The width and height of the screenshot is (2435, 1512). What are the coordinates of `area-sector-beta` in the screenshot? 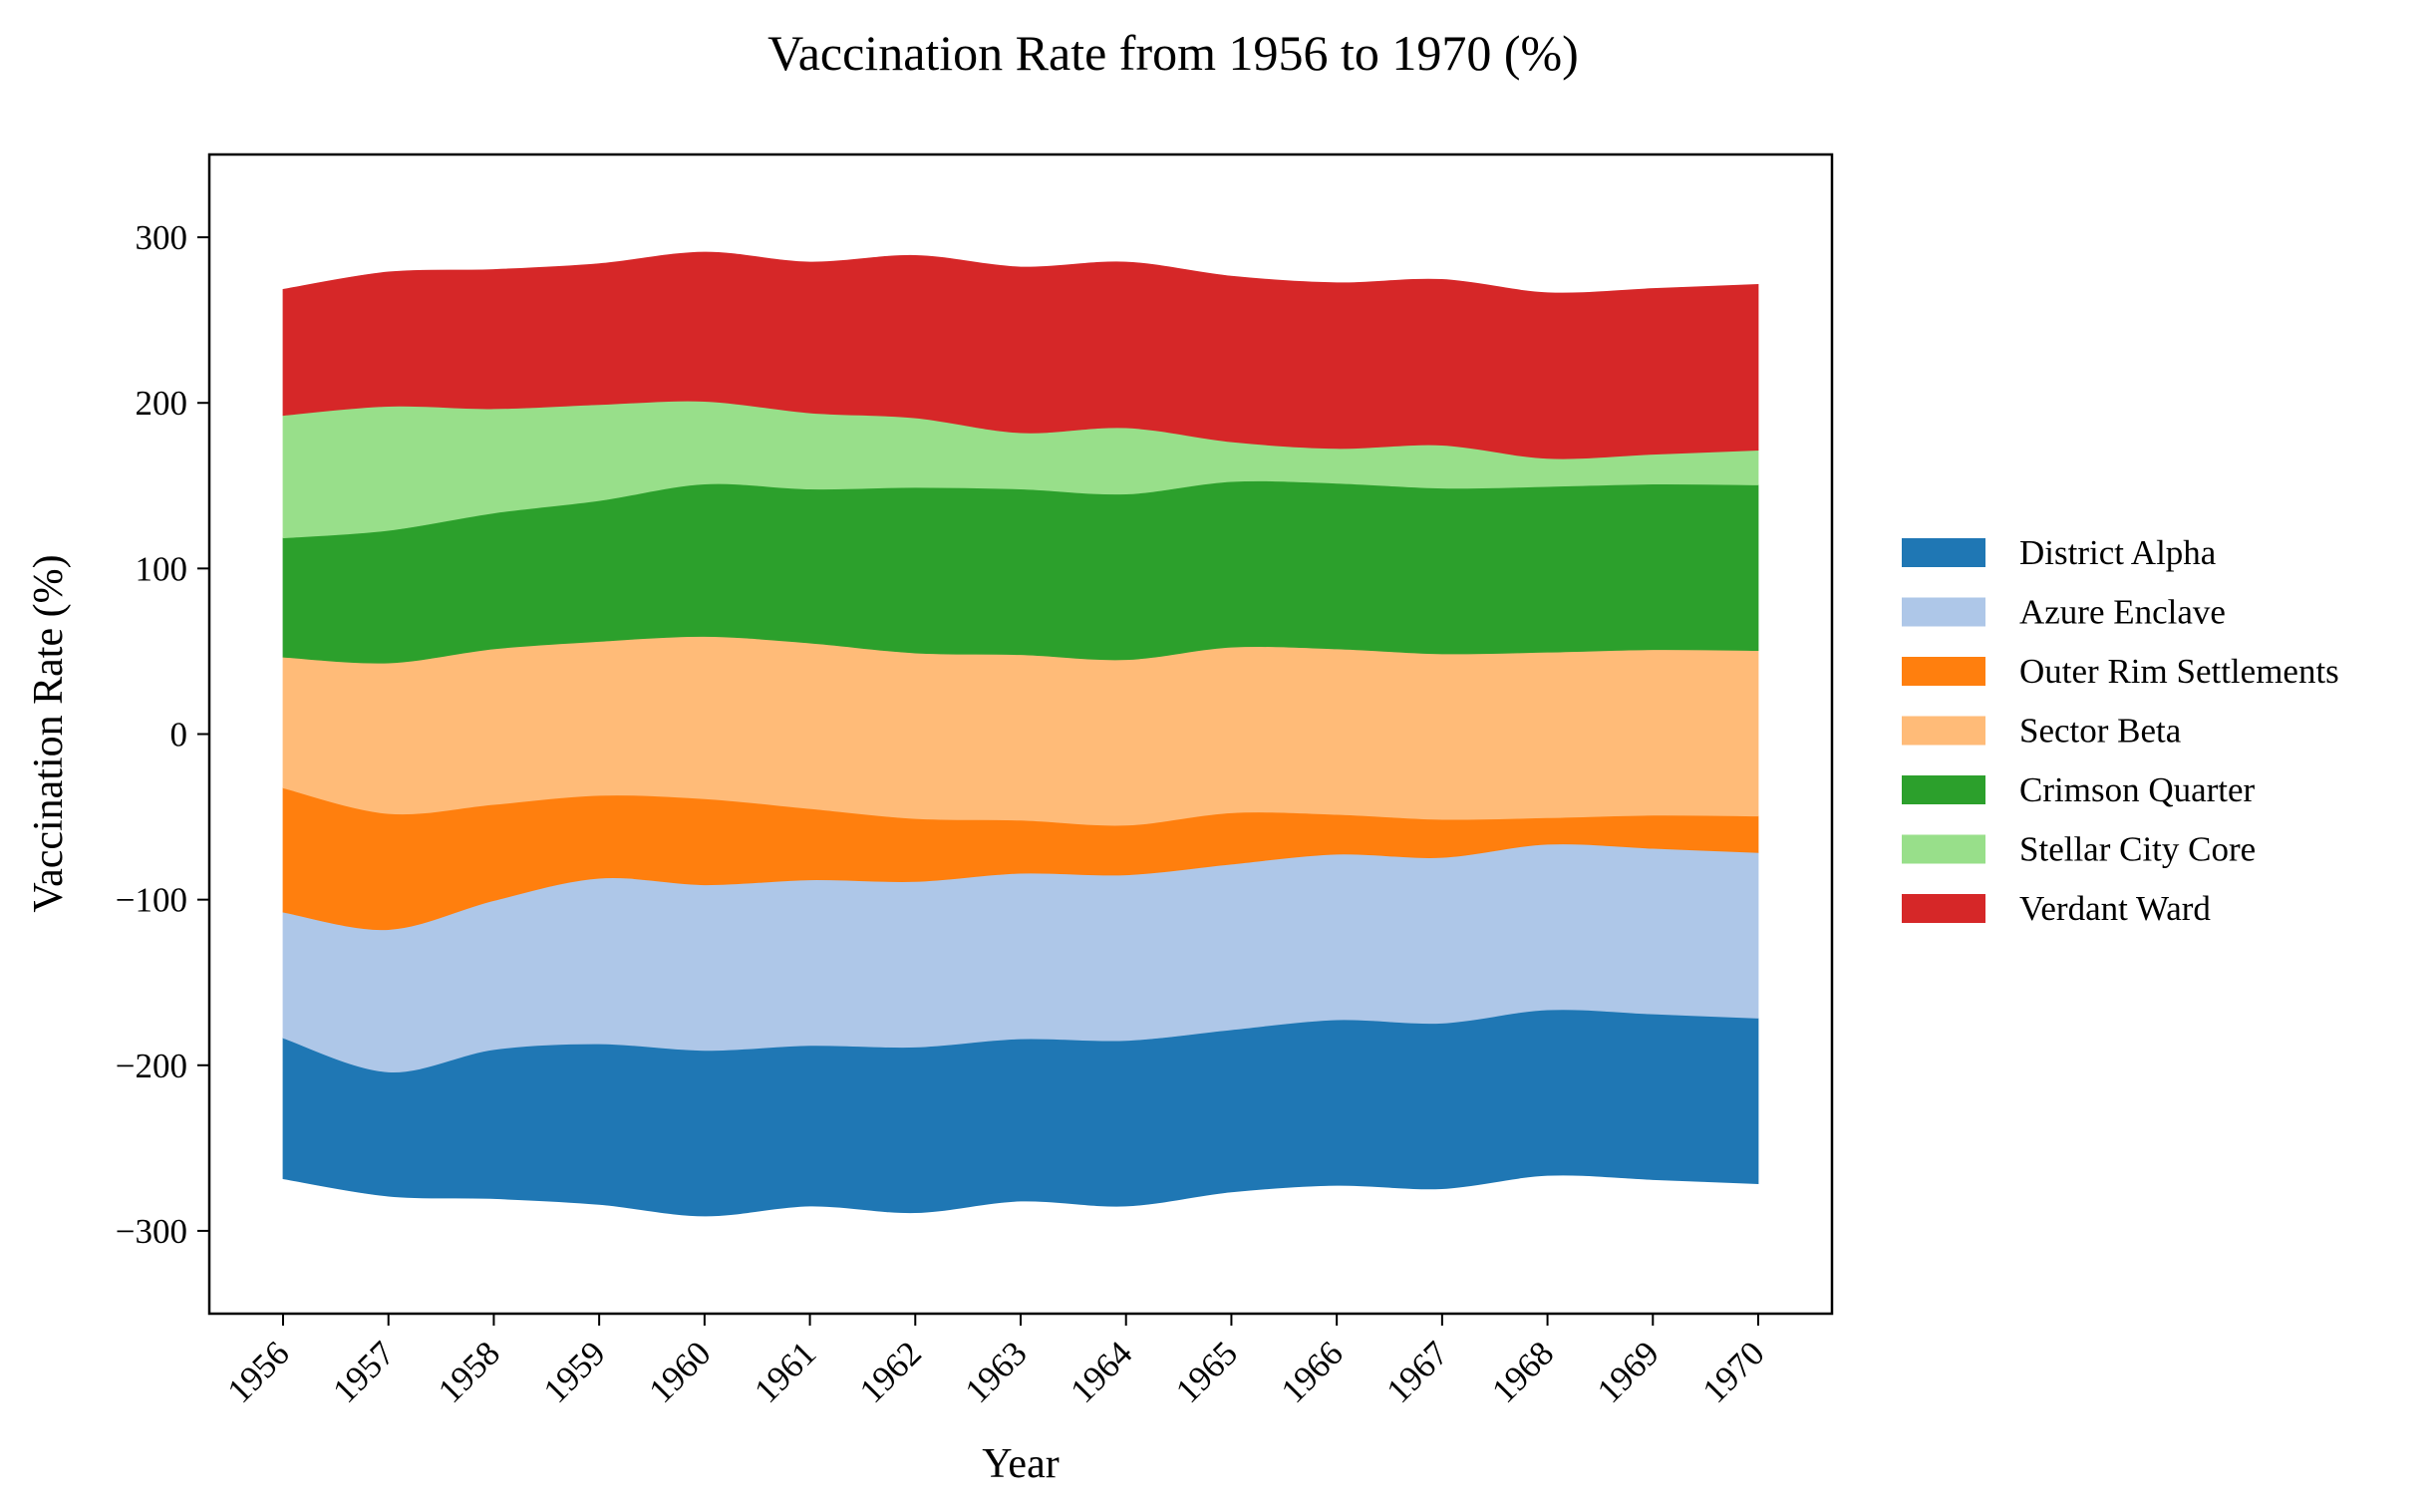 It's located at (1020, 731).